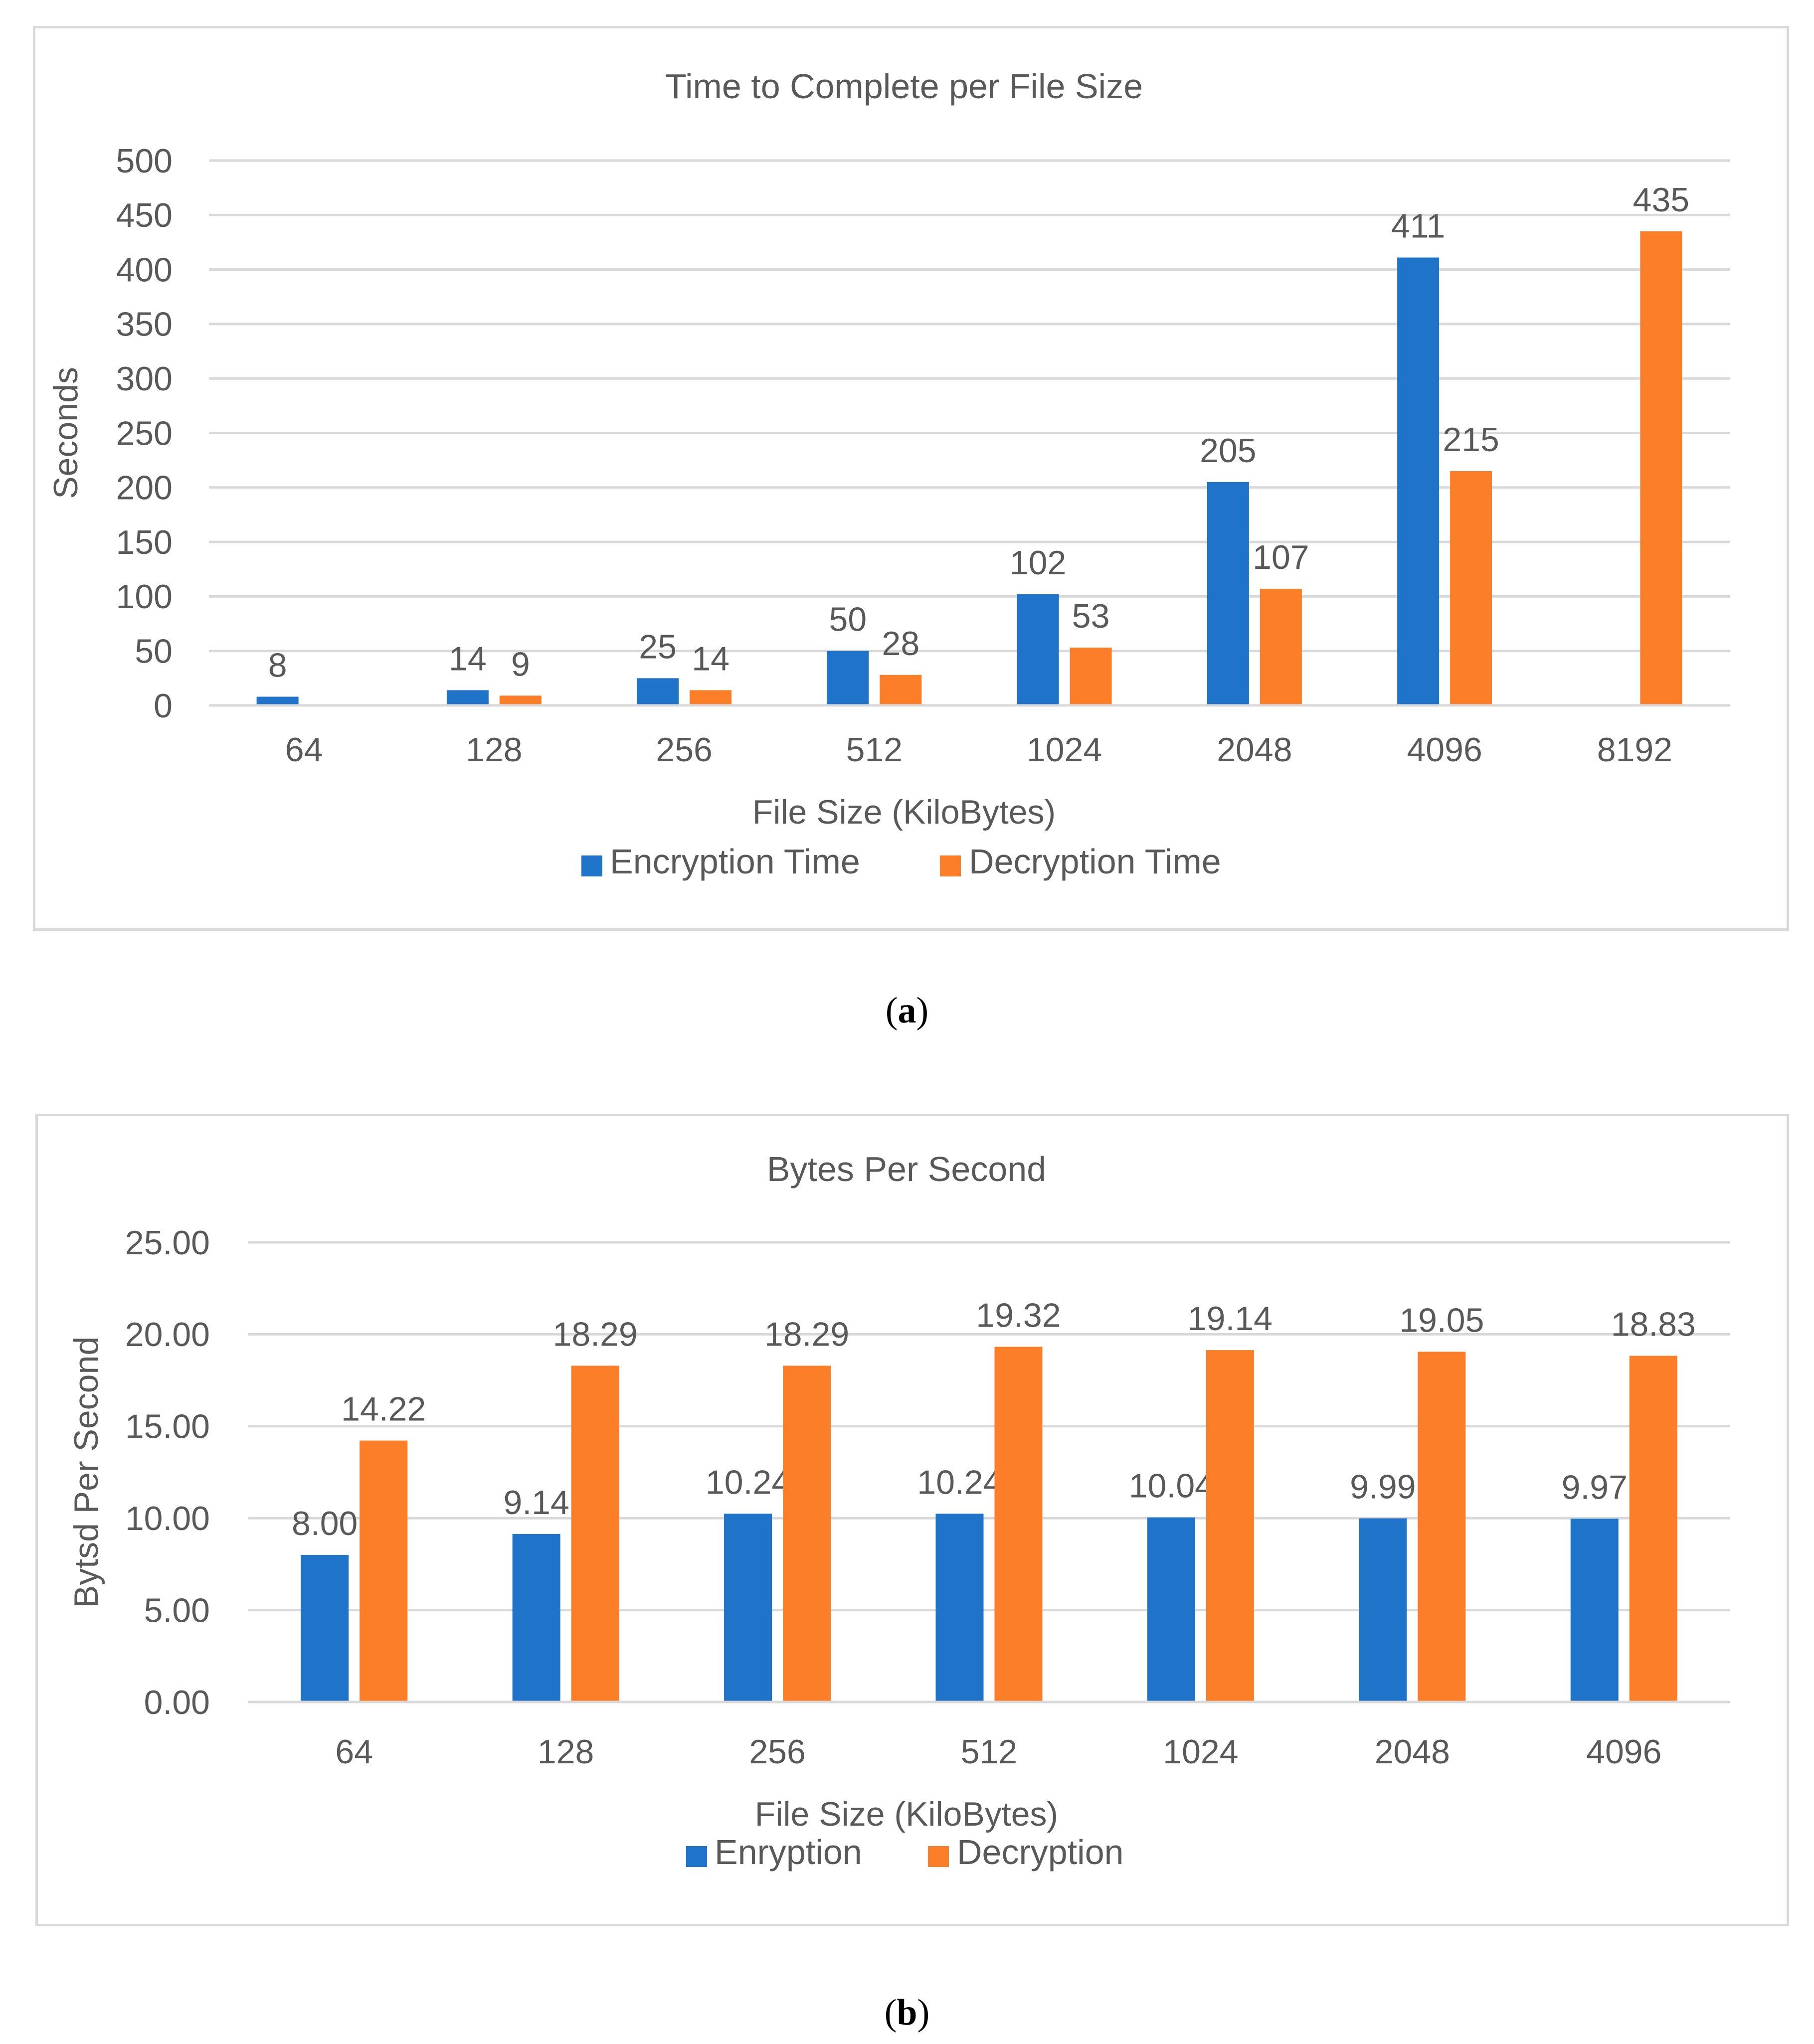  What do you see at coordinates (144, 597) in the screenshot?
I see `chart-a-y-tick-label: 100` at bounding box center [144, 597].